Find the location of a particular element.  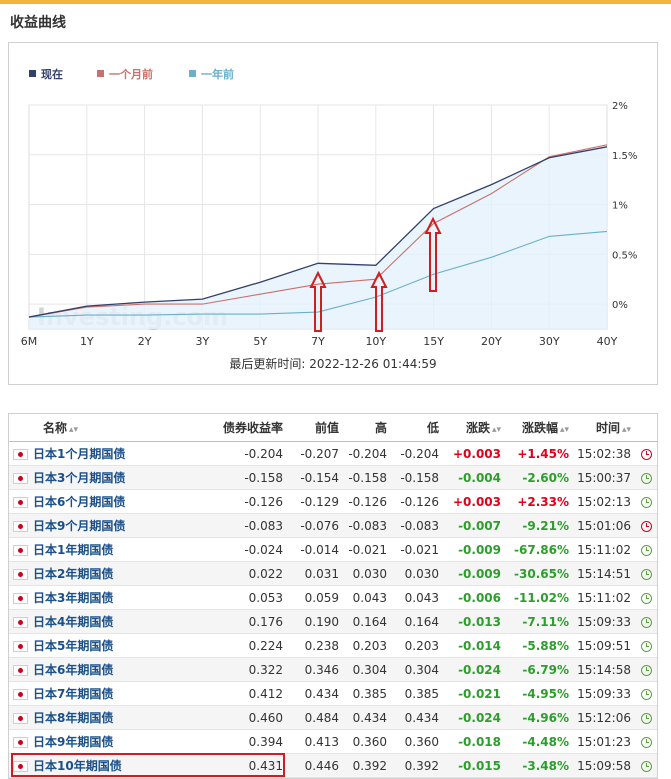

header-spacer is located at coordinates (646, 428).